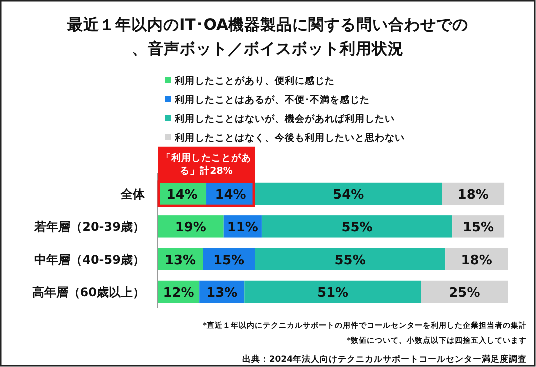 The width and height of the screenshot is (536, 367). Describe the element at coordinates (267, 37) in the screenshot. I see `chart-title: 最近１年以内のIT･OA機器製品に関する問い合わせでの、音声ボット／ボイスボット利用状況` at that location.